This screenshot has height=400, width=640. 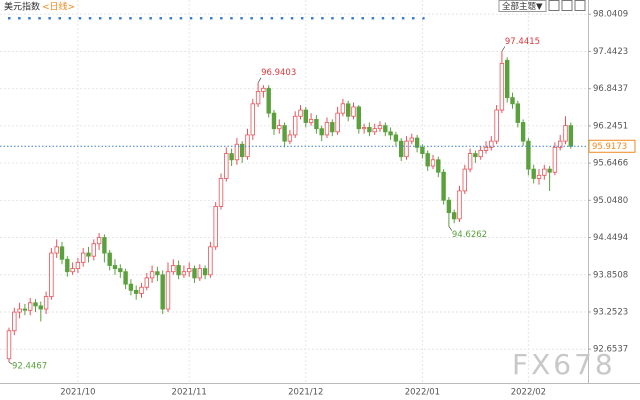 I want to click on y-tick-label: 93.8508, so click(x=610, y=275).